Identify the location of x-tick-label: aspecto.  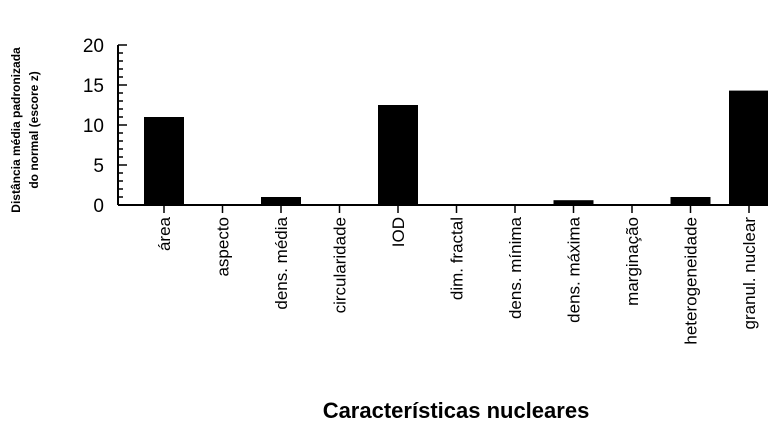
(223, 247).